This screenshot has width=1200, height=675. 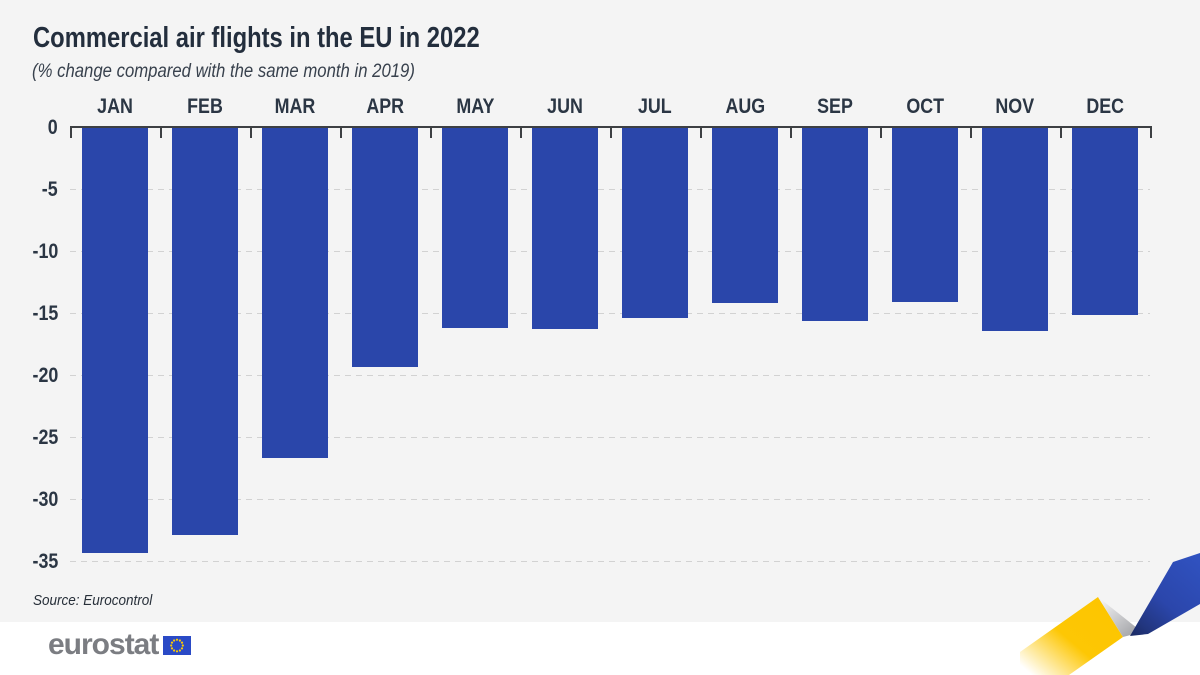 I want to click on x-axis-label-aug: AUG, so click(x=745, y=106).